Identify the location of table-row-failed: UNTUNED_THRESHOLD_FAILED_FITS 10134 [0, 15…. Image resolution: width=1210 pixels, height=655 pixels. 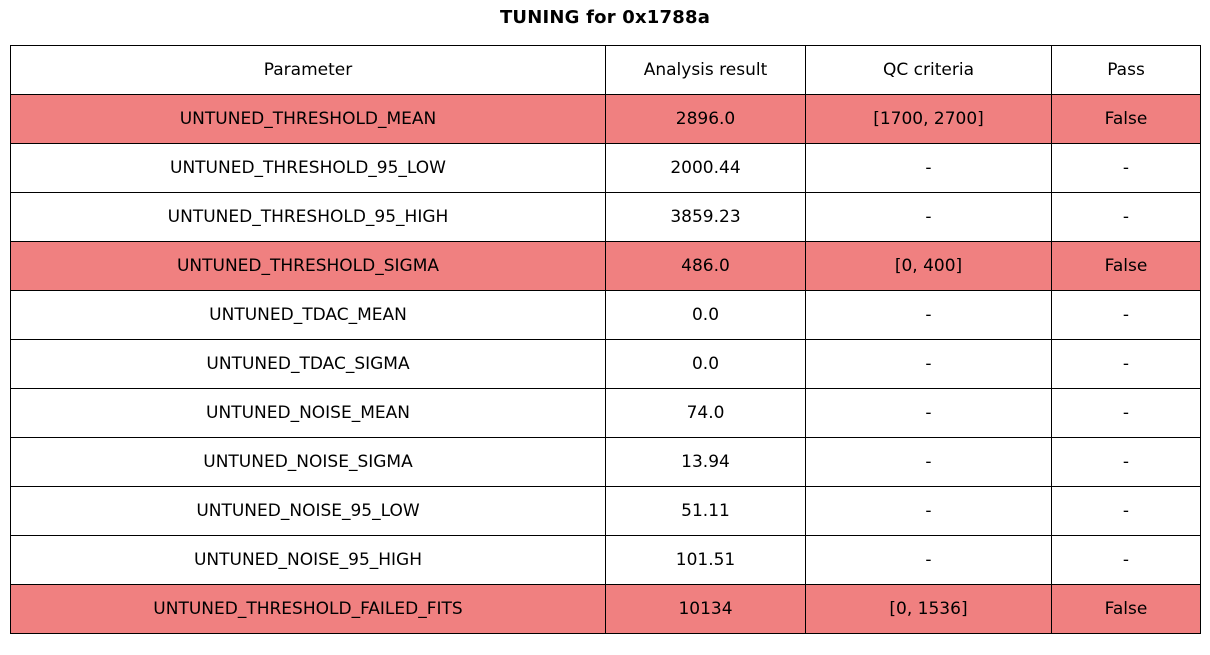
(605, 609).